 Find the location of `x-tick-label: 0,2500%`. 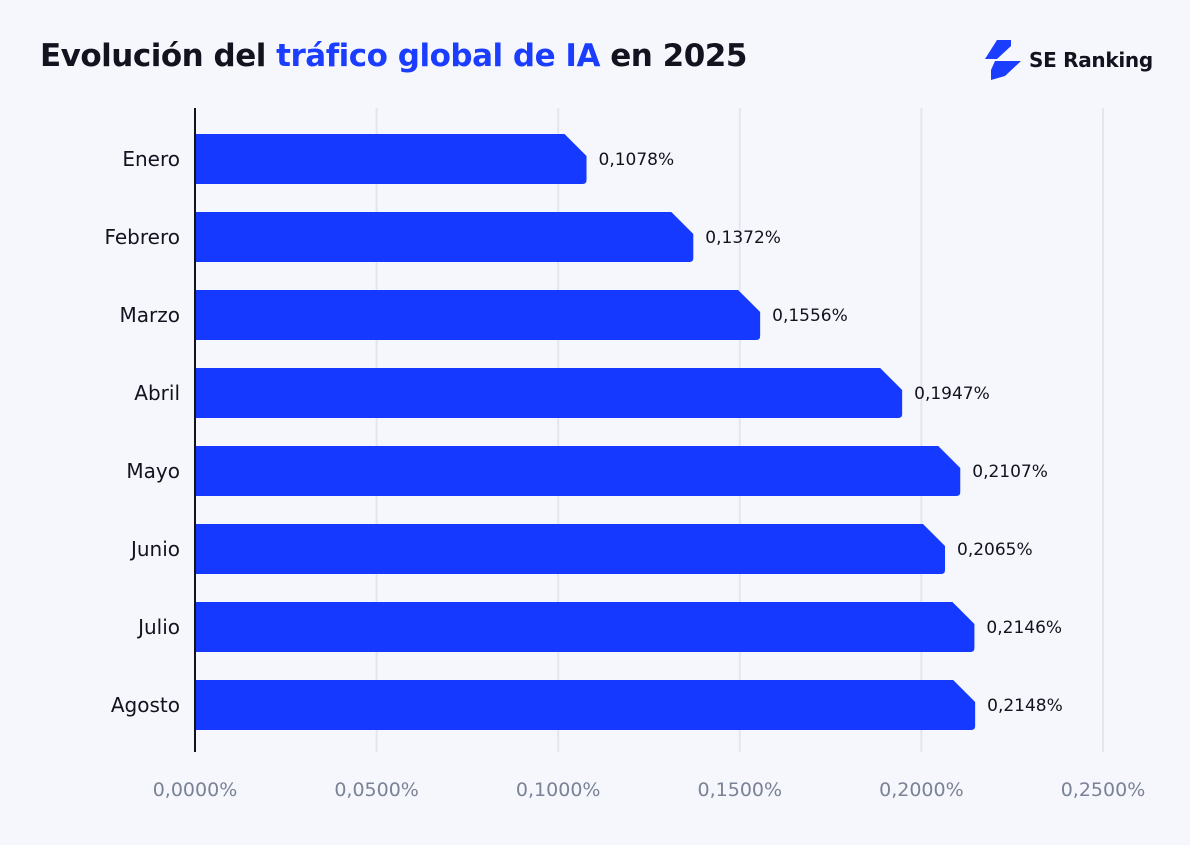

x-tick-label: 0,2500% is located at coordinates (1103, 790).